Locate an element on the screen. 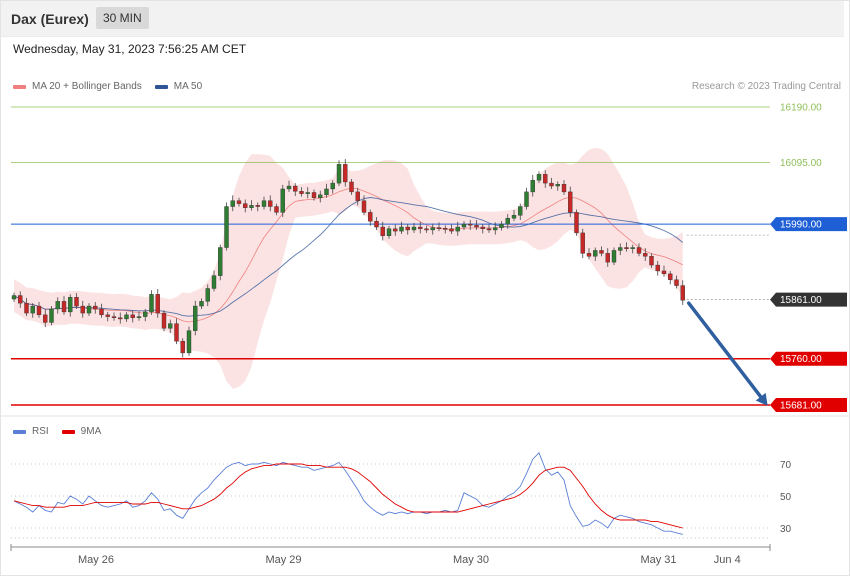  legend-swatch-rsi-ma is located at coordinates (68, 431).